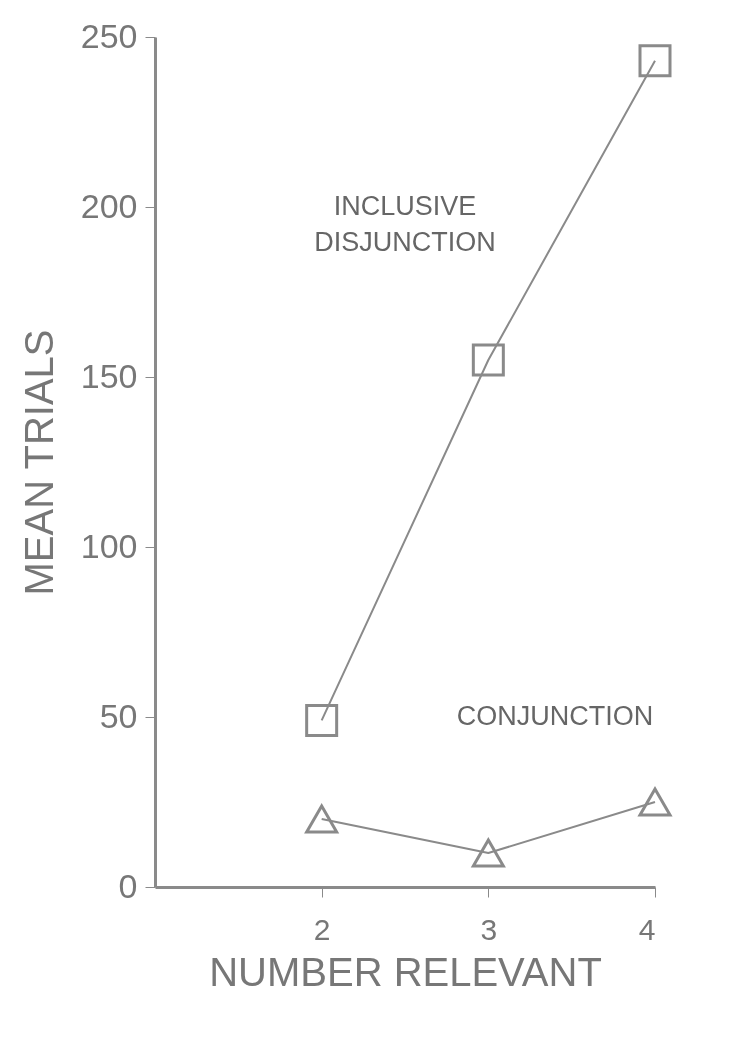  I want to click on y-tick-label: 50, so click(118, 715).